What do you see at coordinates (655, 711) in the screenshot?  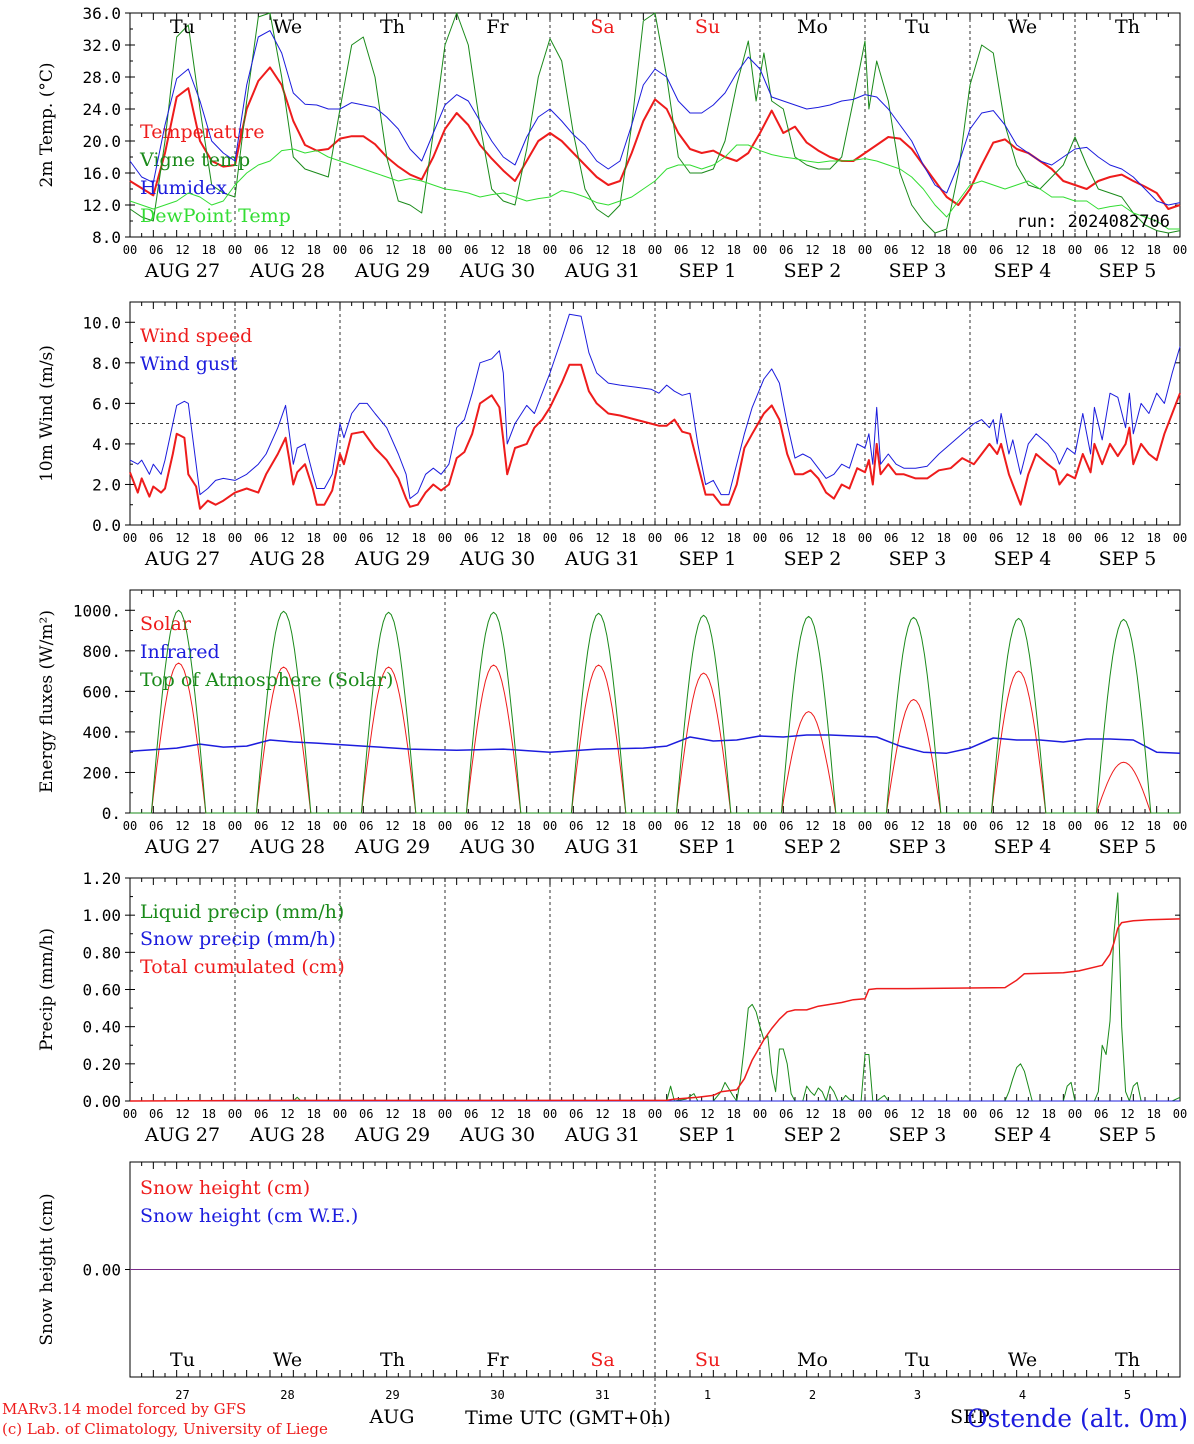 I see `series-top-of-atmosphere-solar-` at bounding box center [655, 711].